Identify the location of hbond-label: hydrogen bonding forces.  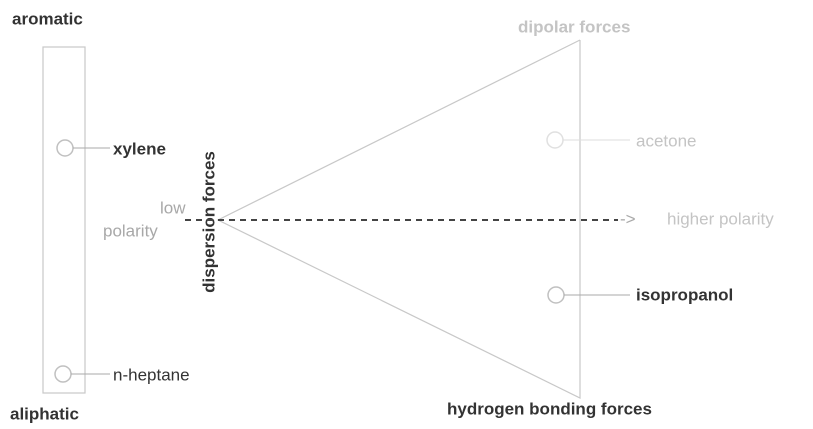
(549, 408).